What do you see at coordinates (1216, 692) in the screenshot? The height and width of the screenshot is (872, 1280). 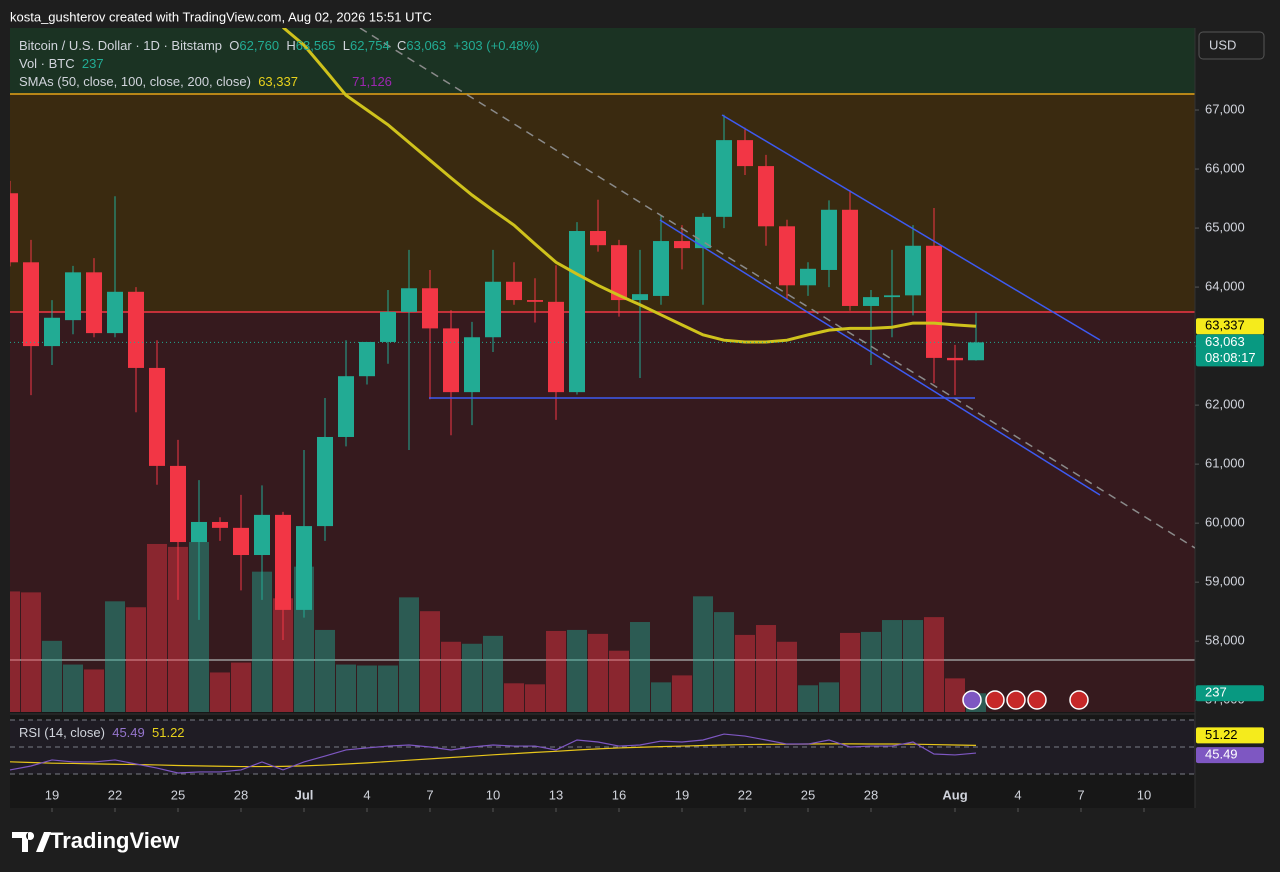 I see `volume-label: 237` at bounding box center [1216, 692].